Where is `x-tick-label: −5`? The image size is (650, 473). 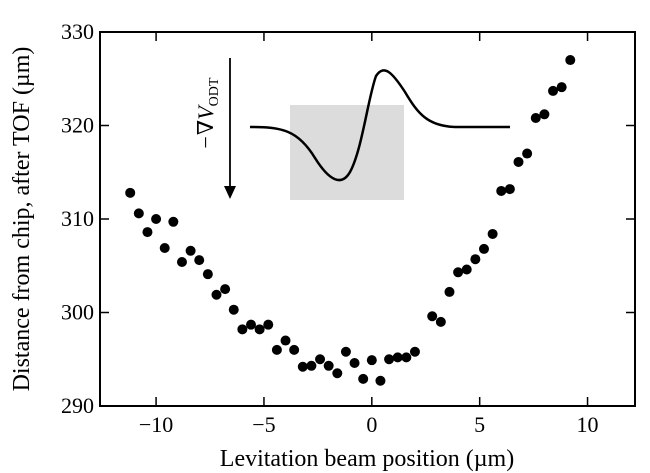 x-tick-label: −5 is located at coordinates (263, 424).